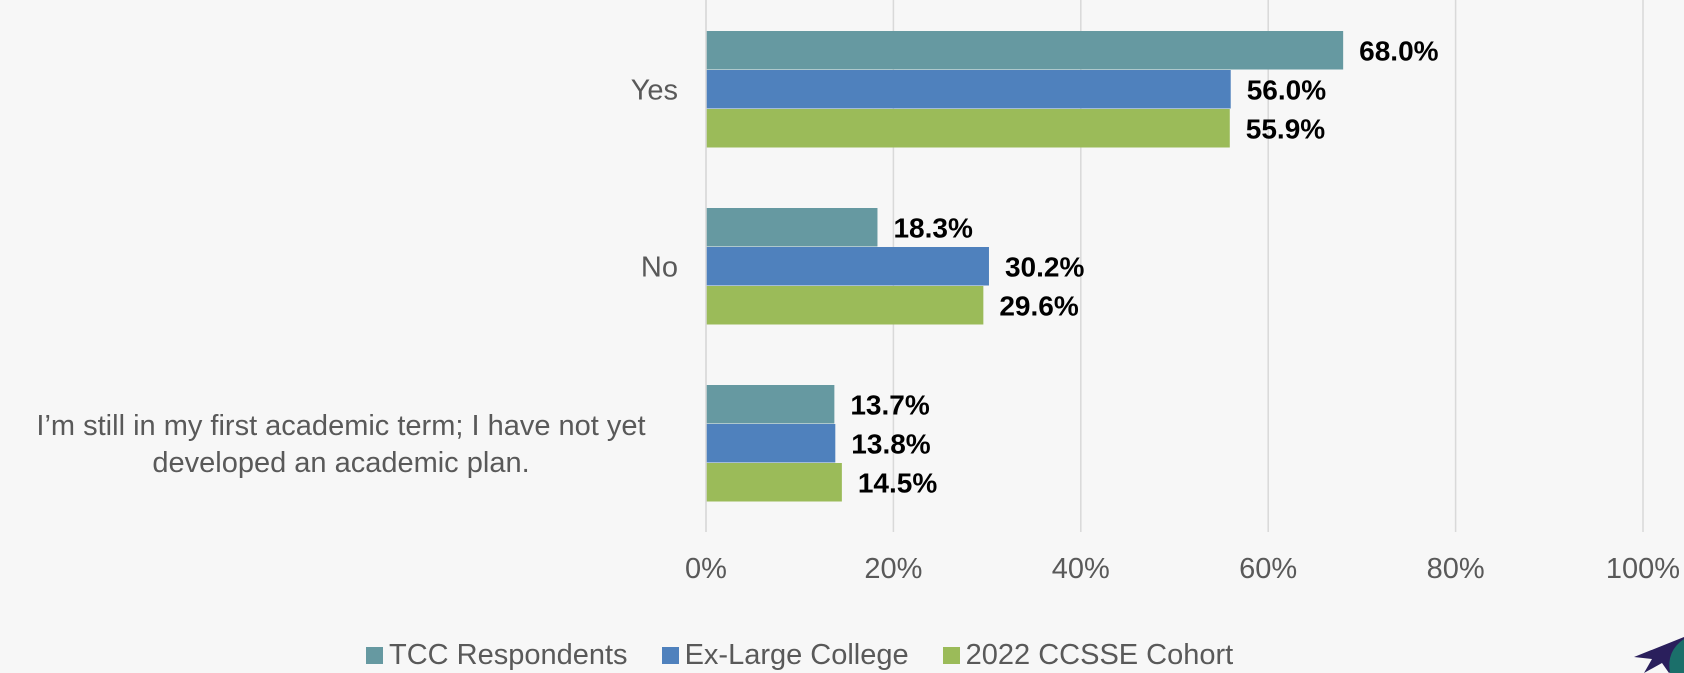 The width and height of the screenshot is (1684, 673). Describe the element at coordinates (1038, 306) in the screenshot. I see `data-label: 29.6%` at that location.